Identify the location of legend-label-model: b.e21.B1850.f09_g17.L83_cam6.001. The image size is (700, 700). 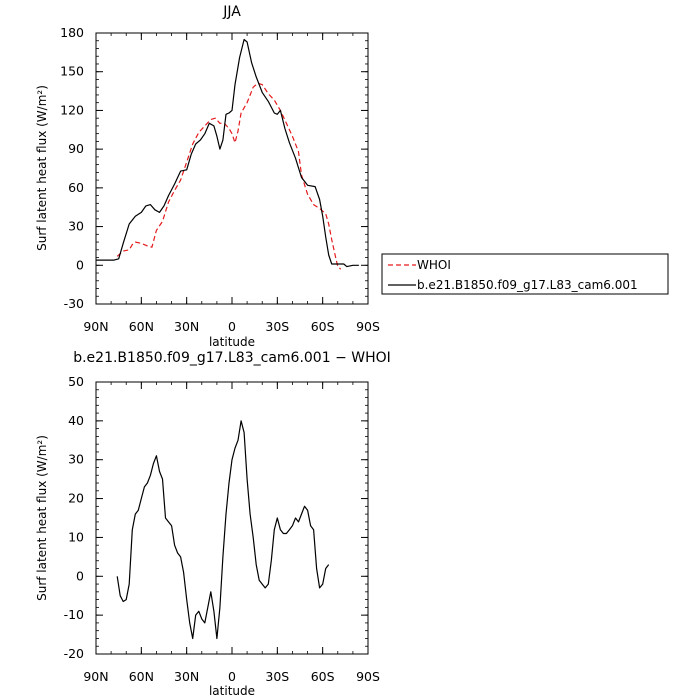
(527, 285).